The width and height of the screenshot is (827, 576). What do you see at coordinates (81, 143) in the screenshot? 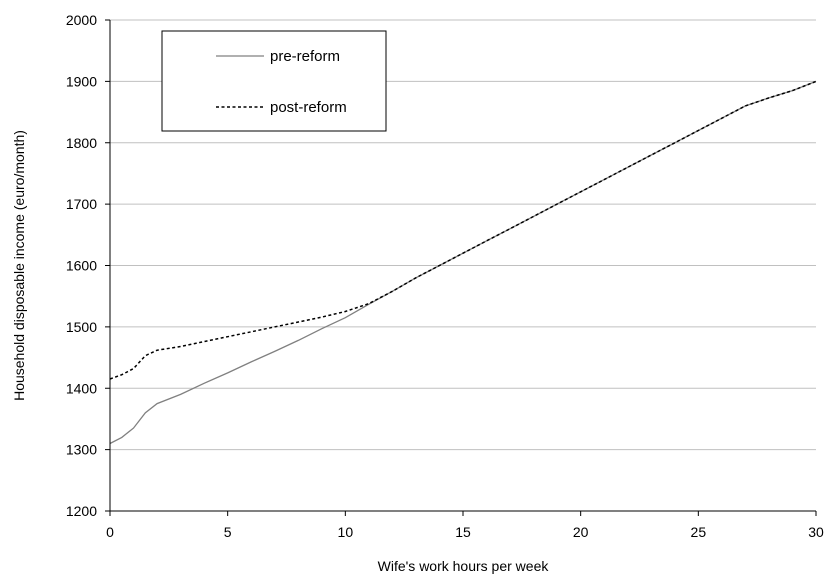
I see `y-tick-label-1800: 1800` at bounding box center [81, 143].